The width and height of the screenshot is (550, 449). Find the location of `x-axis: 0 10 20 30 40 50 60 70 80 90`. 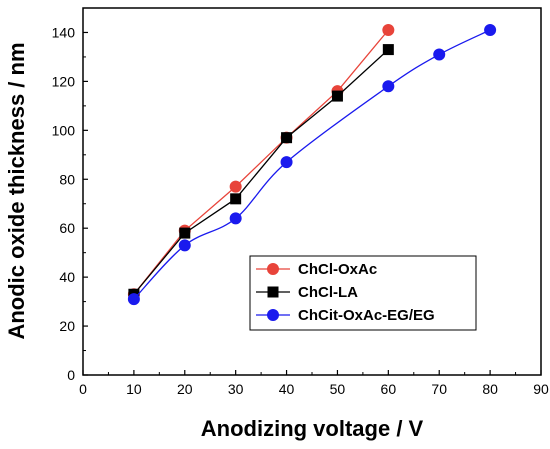

x-axis: 0 10 20 30 40 50 60 70 80 90 is located at coordinates (314, 383).